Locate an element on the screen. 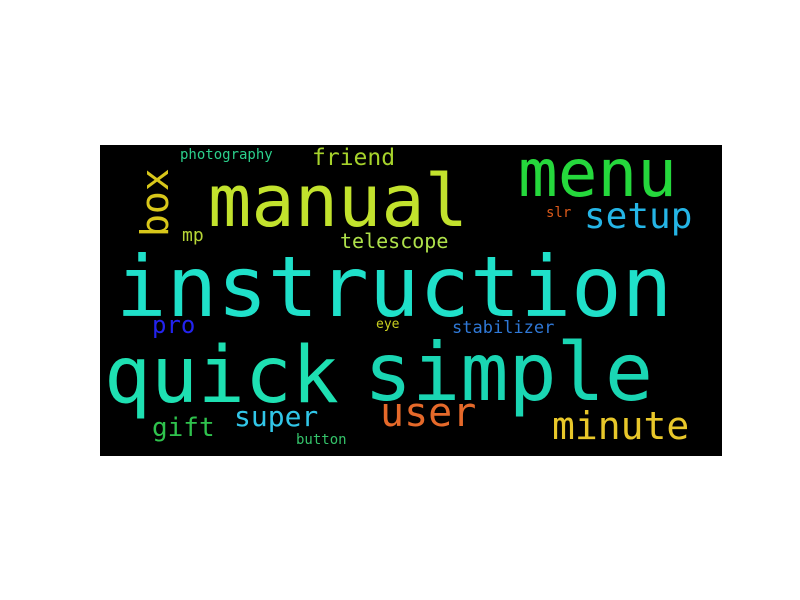 The width and height of the screenshot is (800, 600). word-box: box is located at coordinates (155, 202).